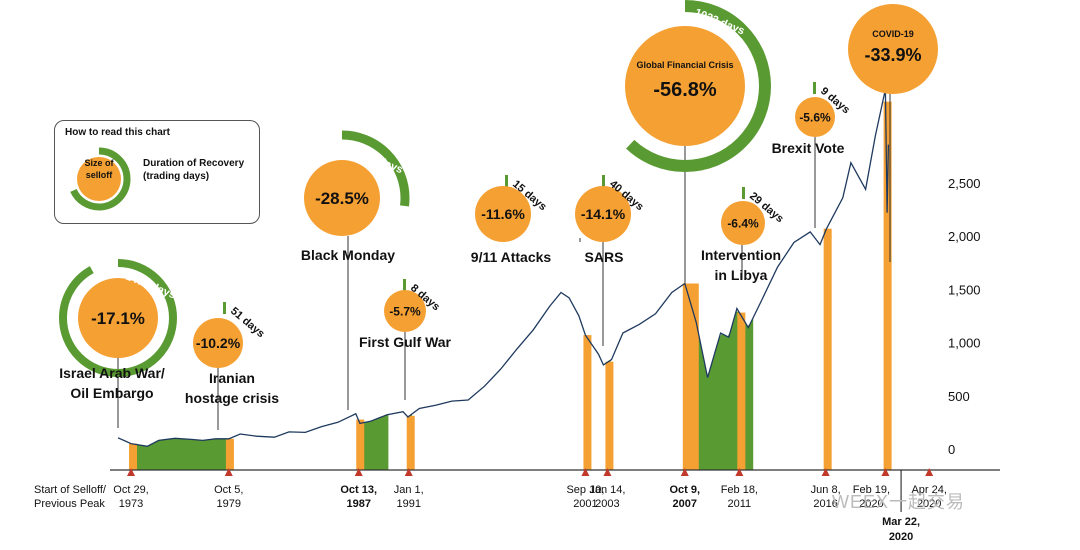  I want to click on x-tick-year-5: 2003, so click(607, 504).